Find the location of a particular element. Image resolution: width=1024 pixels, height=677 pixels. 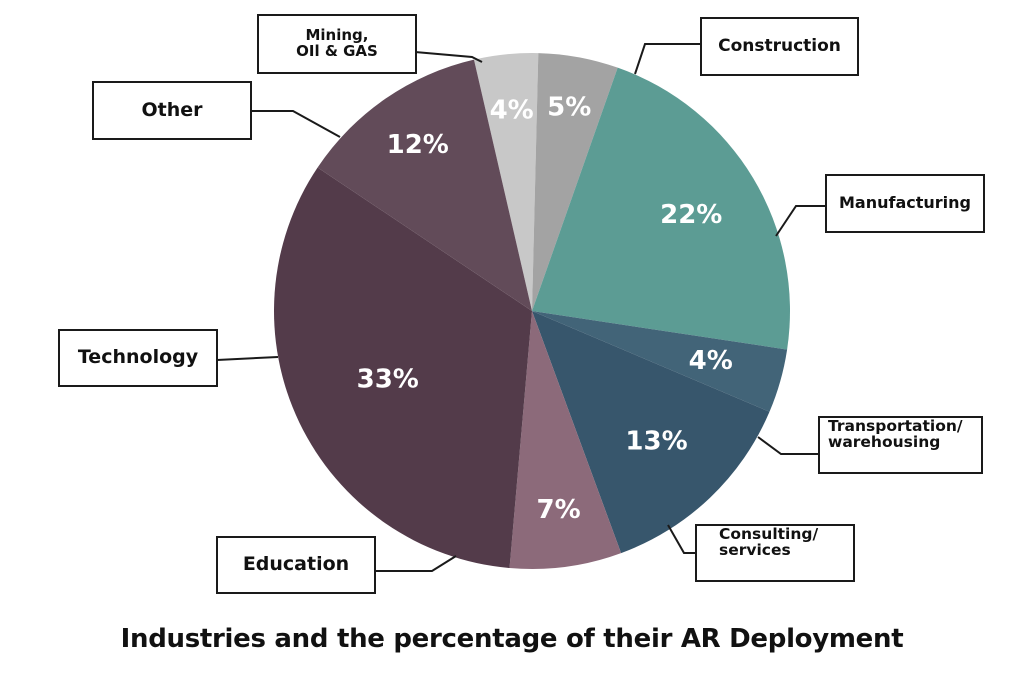

label-construction-text: Construction is located at coordinates (779, 45).